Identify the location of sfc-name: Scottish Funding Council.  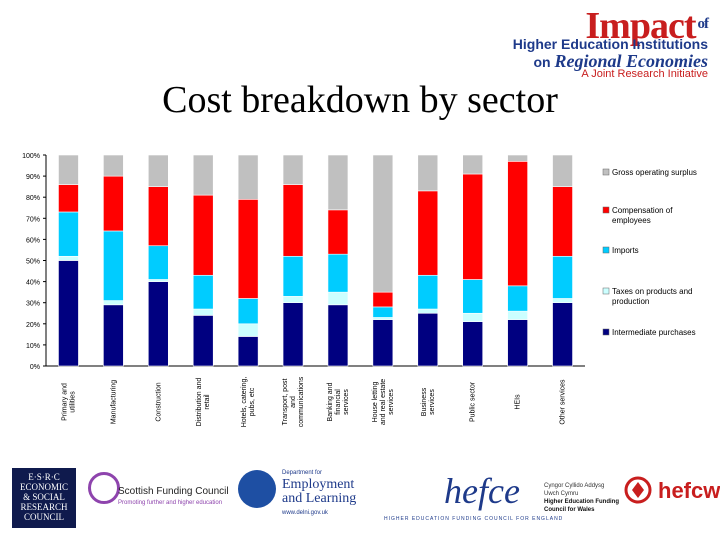
(173, 491).